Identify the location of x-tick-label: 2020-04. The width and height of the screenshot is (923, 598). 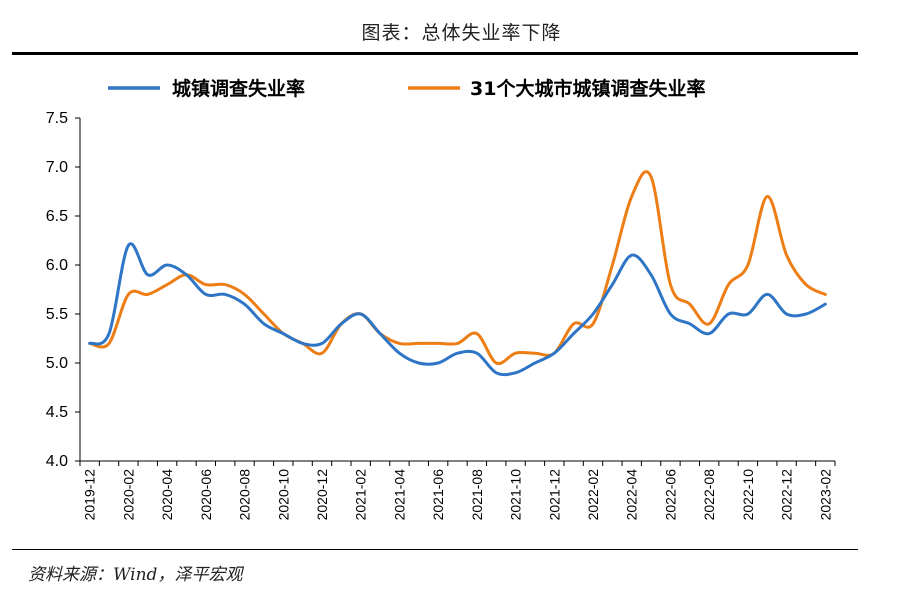
(167, 495).